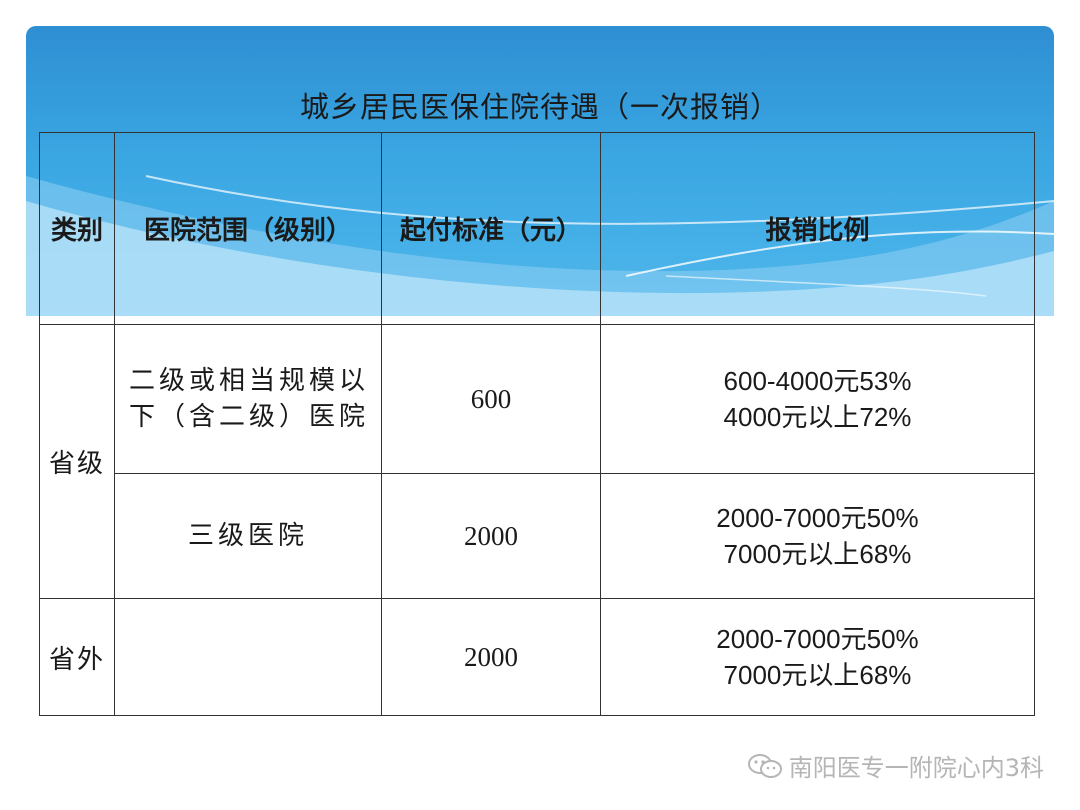 This screenshot has height=810, width=1080. I want to click on ratio-line: 600-4000元53%, so click(817, 381).